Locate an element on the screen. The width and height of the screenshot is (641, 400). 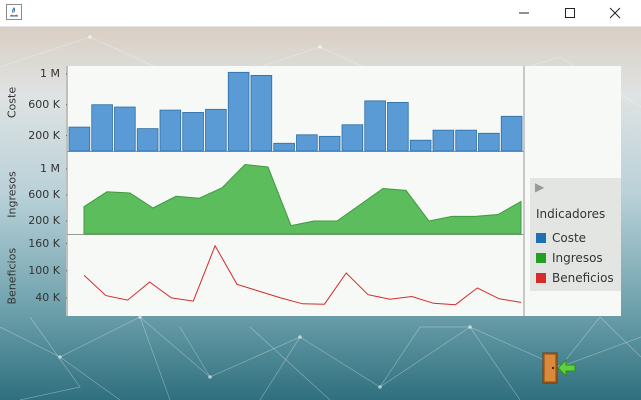
legend-item-coste: Coste is located at coordinates (561, 238).